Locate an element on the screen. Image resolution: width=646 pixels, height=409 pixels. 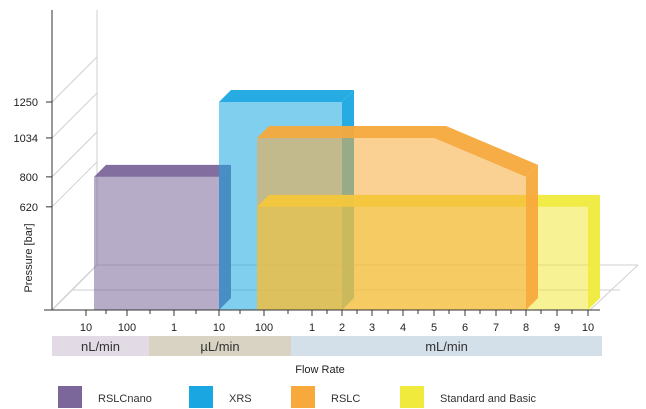
x-axis-title: Flow Rate is located at coordinates (320, 370).